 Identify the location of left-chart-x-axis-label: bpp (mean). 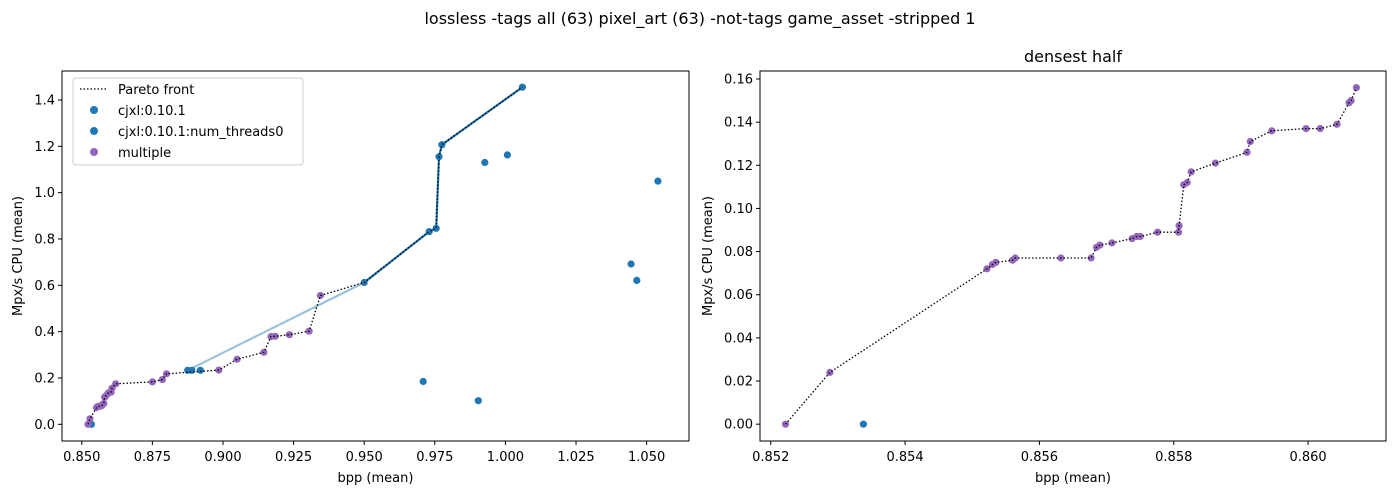
(376, 478).